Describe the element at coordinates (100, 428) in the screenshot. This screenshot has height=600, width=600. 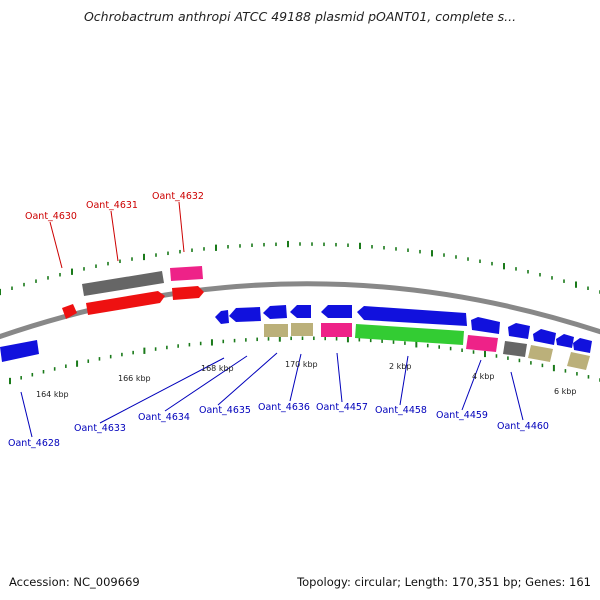
I see `label-oant-4633: Oant_4633` at that location.